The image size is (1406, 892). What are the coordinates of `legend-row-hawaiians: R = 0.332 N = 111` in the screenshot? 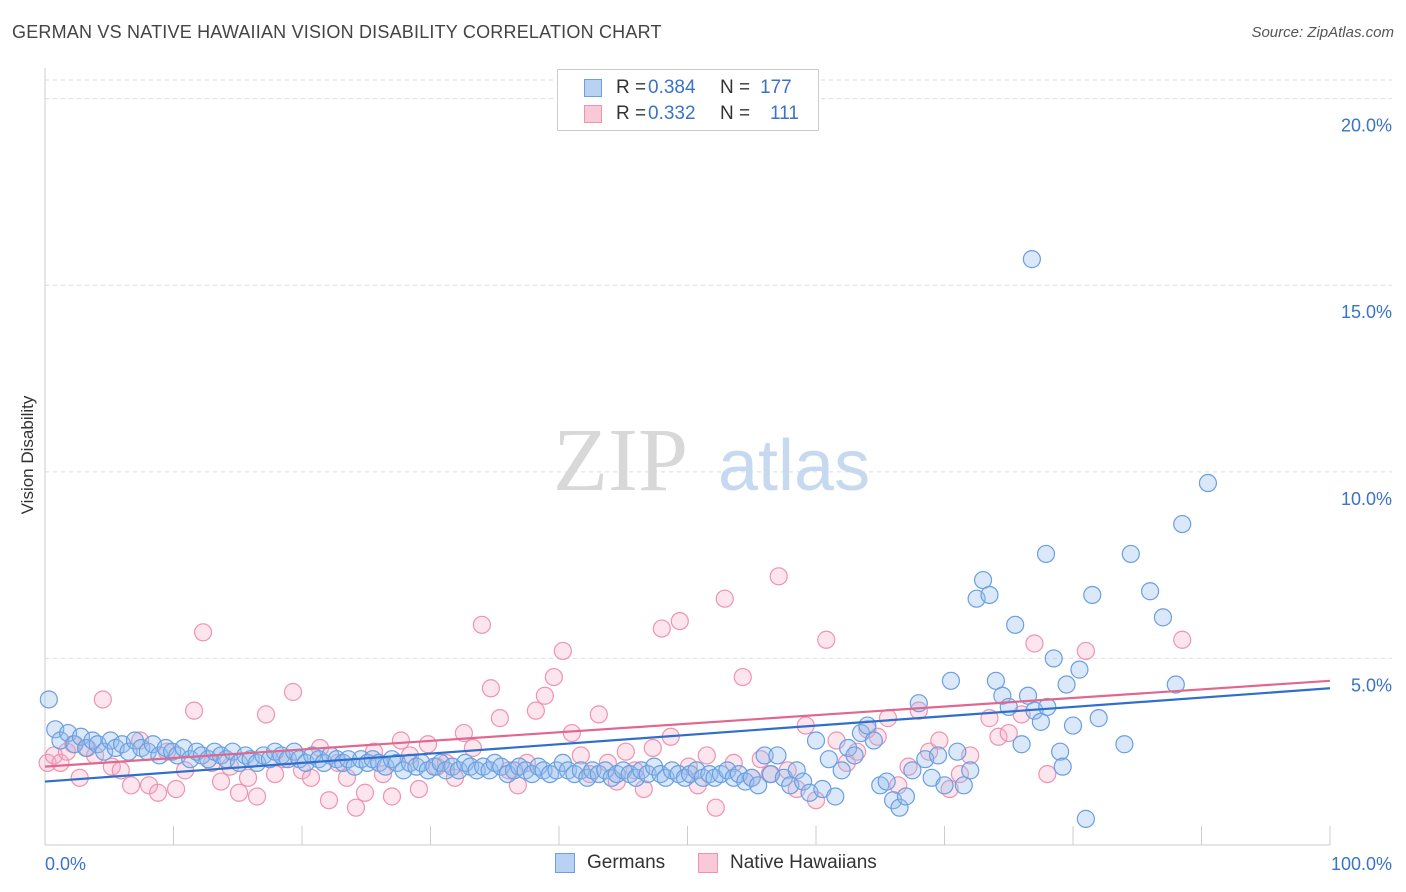 It's located at (691, 114).